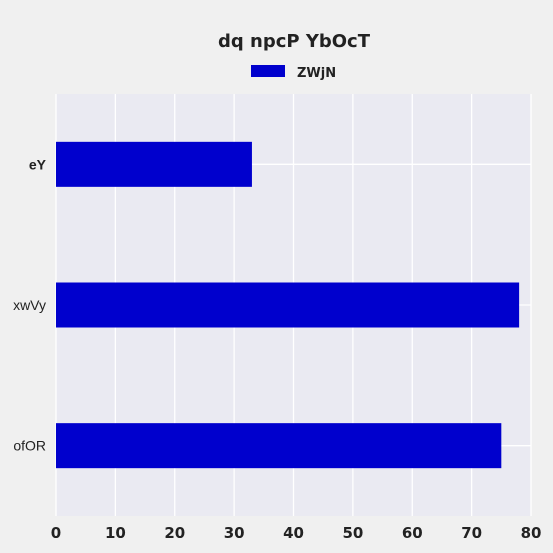  I want to click on legend-label: ZWjN, so click(316, 73).